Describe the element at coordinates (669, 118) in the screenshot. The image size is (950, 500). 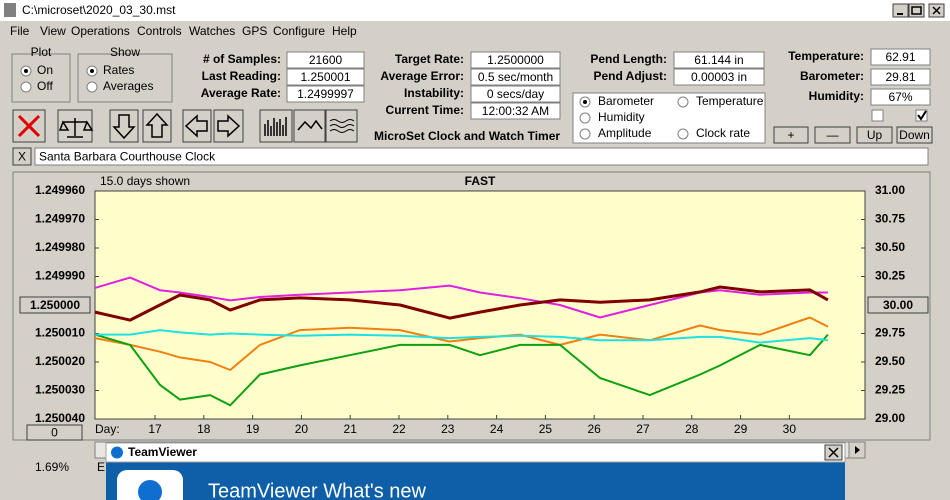
I see `legend-box` at that location.